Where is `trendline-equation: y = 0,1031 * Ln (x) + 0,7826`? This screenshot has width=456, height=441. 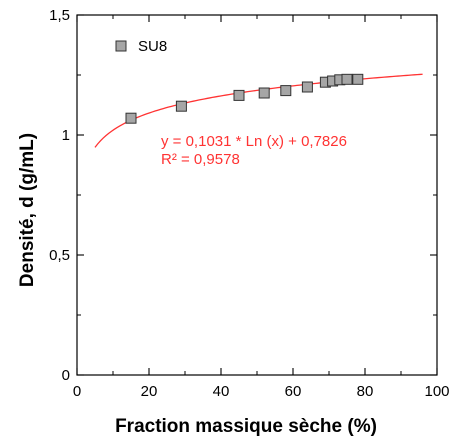 trendline-equation: y = 0,1031 * Ln (x) + 0,7826 is located at coordinates (254, 141).